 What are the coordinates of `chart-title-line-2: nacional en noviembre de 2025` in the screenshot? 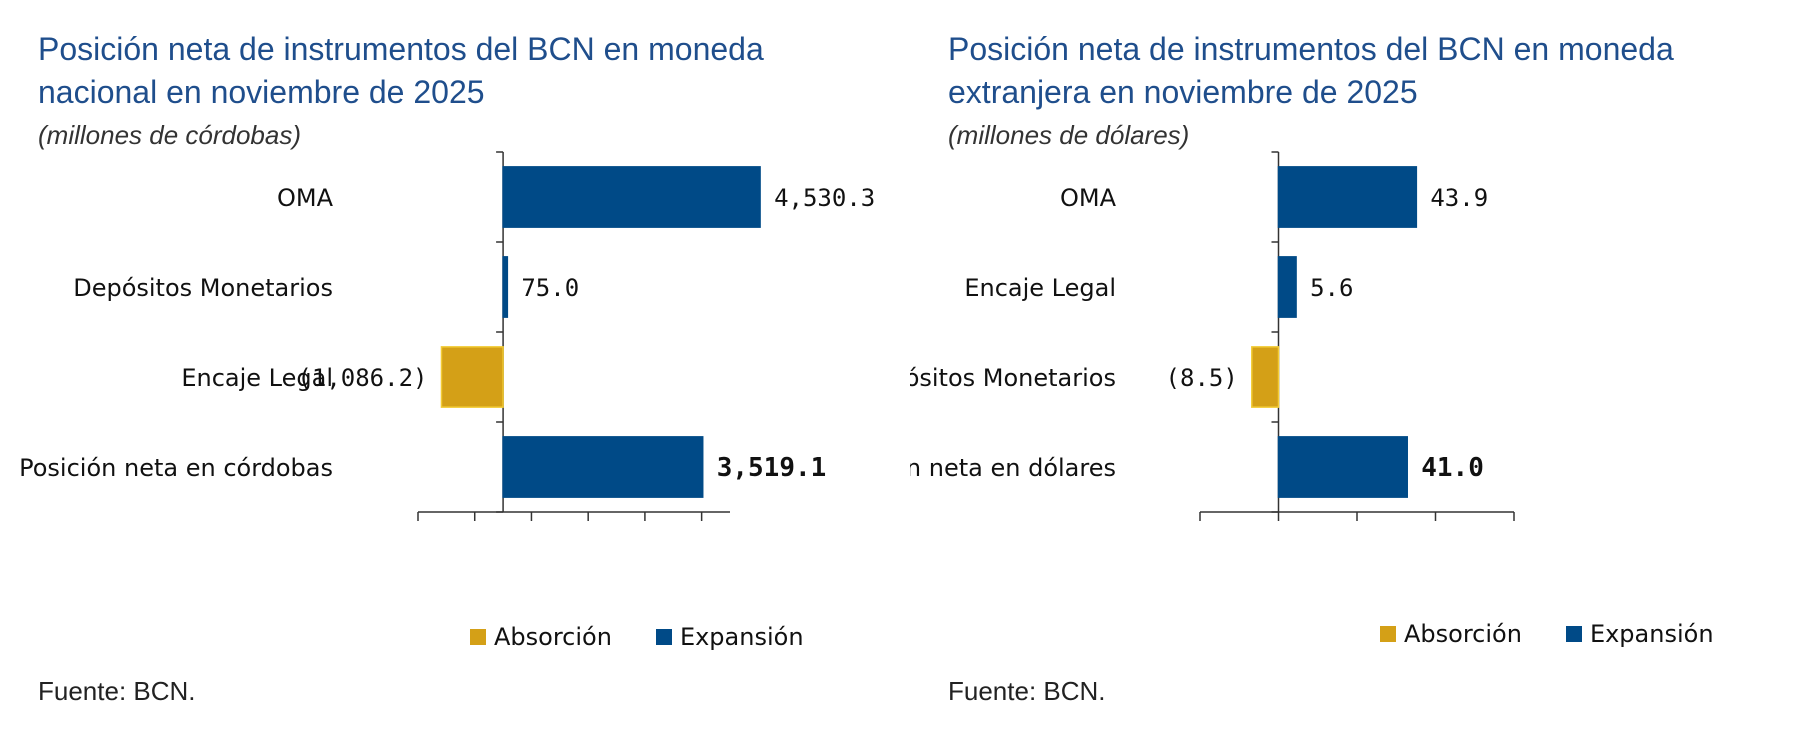 It's located at (261, 92).